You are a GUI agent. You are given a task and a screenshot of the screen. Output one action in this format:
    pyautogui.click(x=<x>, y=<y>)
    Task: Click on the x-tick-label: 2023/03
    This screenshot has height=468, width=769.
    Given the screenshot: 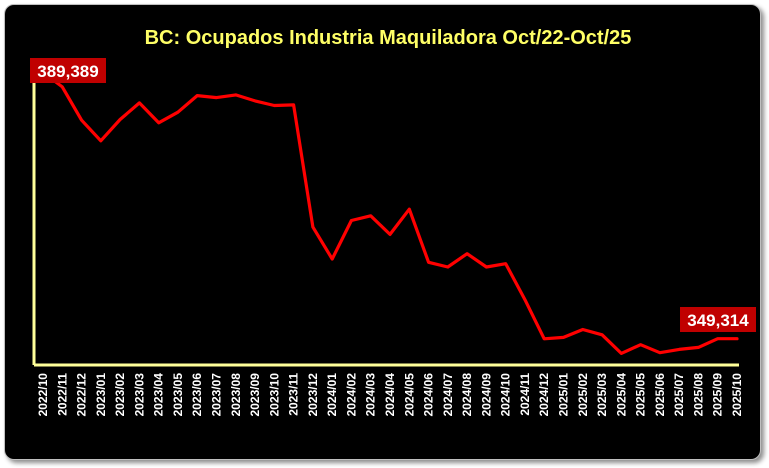 What is the action you would take?
    pyautogui.click(x=139, y=395)
    